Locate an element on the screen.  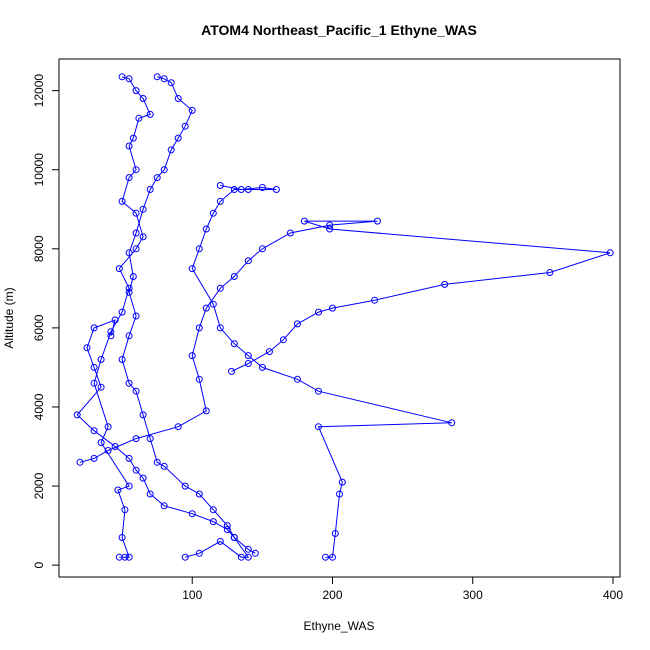
y-axis: 0 2000 4000 6000 8000 10000 12000 is located at coordinates (46, 321).